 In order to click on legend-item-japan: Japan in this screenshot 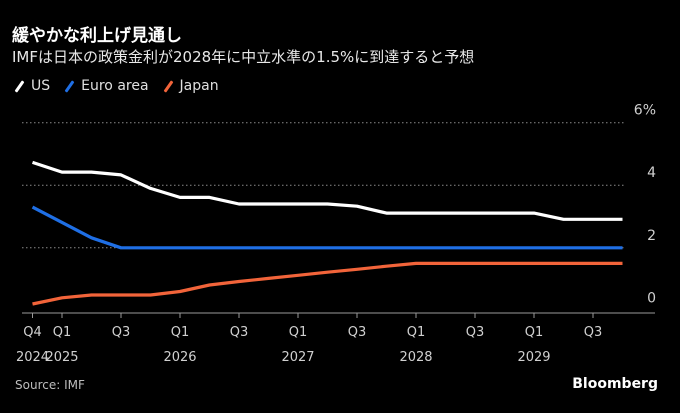, I will do `click(191, 86)`.